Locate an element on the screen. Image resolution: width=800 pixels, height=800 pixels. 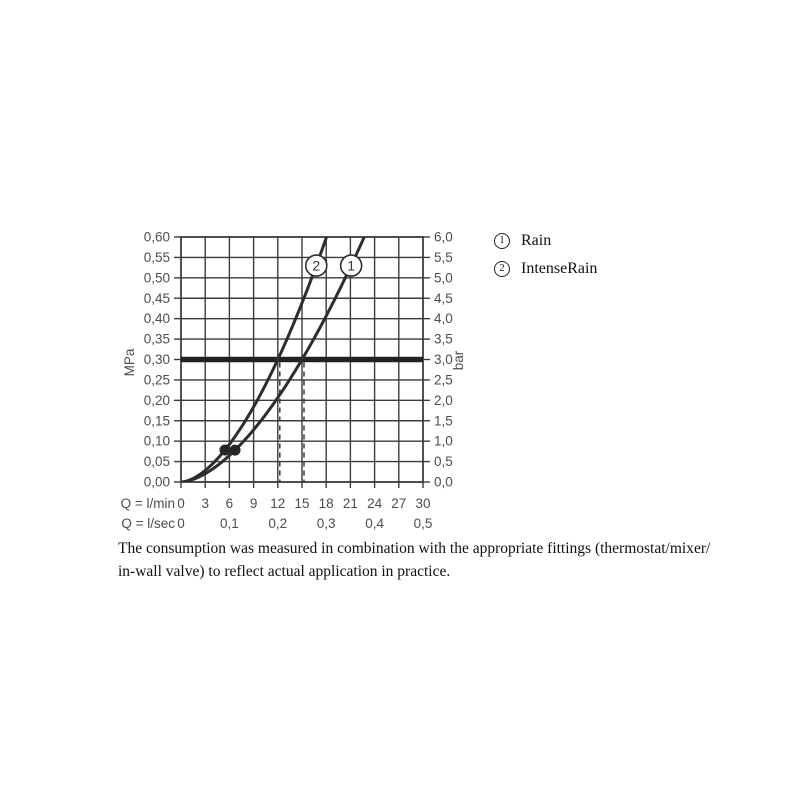
svg-text: 0,4 is located at coordinates (374, 523).